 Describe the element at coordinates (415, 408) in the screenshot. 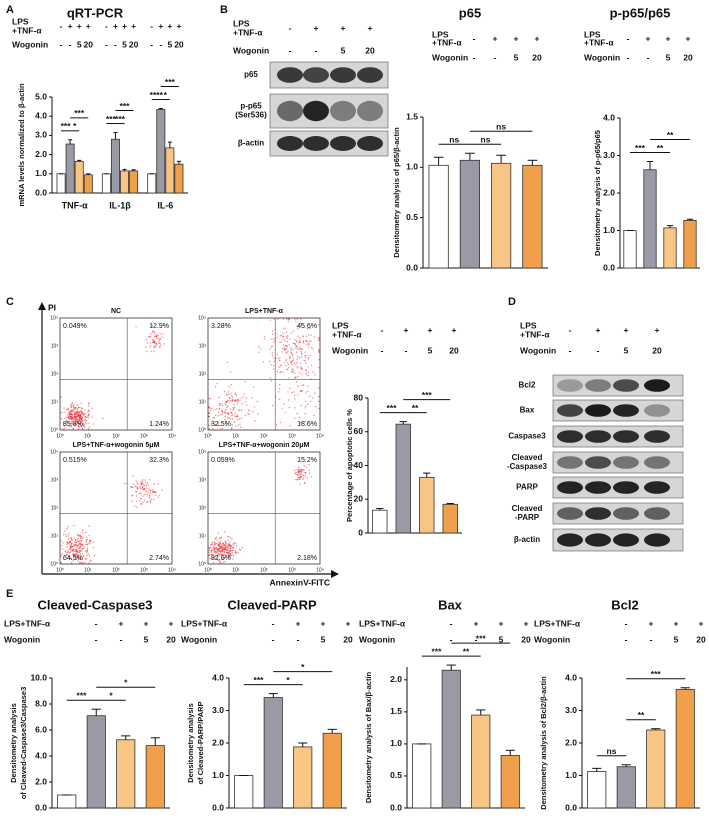

I see `significance-label: **` at that location.